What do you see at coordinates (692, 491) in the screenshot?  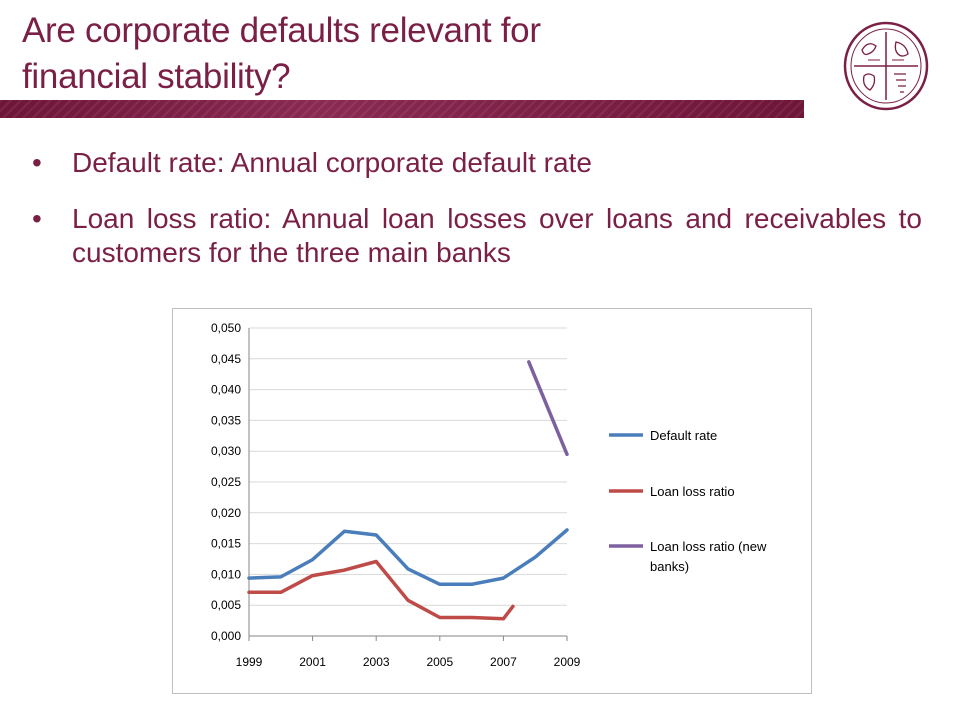 I see `legend-label: Loan loss ratio` at bounding box center [692, 491].